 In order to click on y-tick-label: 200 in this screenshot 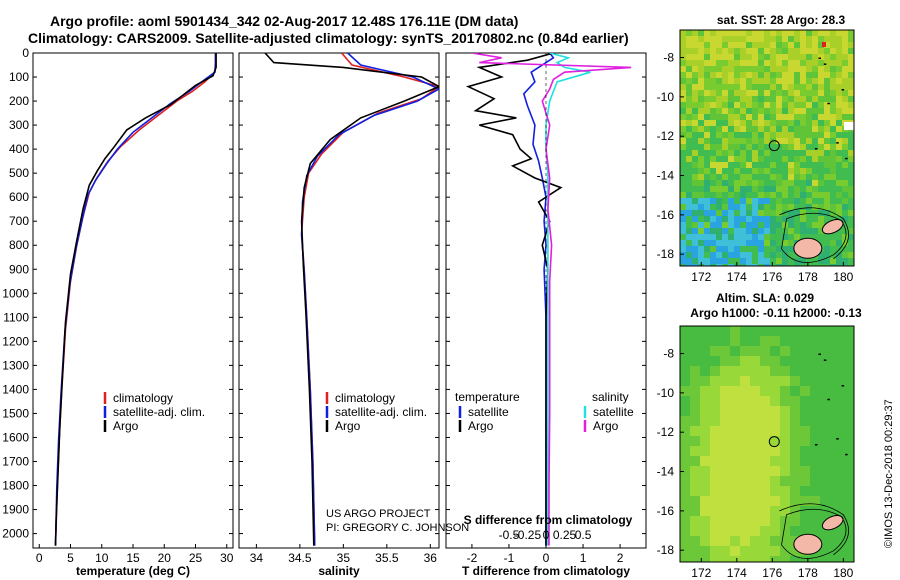, I will do `click(19, 101)`.